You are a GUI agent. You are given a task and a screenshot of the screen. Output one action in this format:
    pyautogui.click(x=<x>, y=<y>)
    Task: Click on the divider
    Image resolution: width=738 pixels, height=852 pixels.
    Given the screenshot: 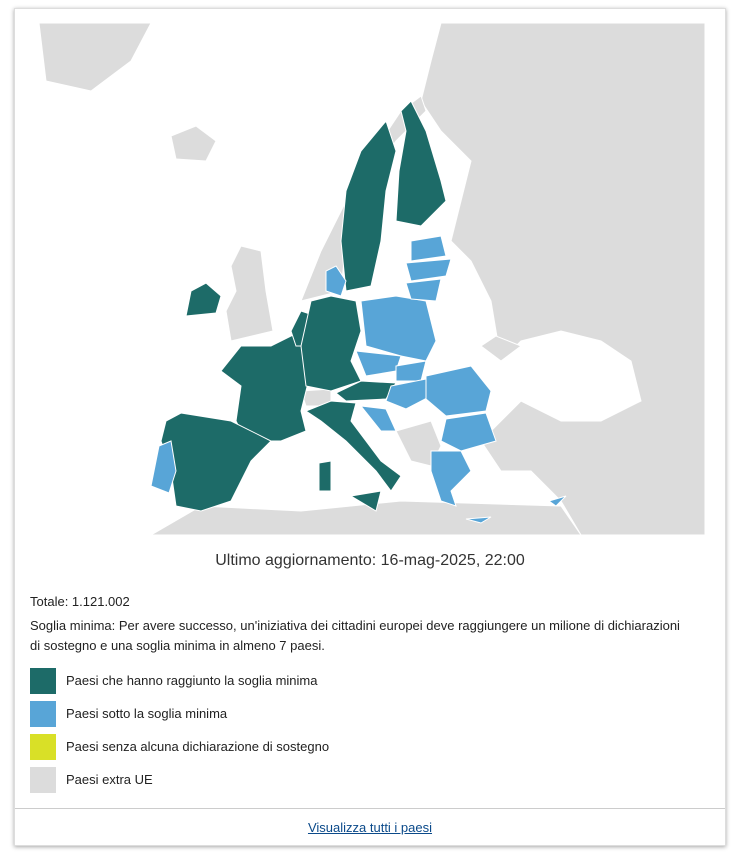 What is the action you would take?
    pyautogui.click(x=370, y=808)
    